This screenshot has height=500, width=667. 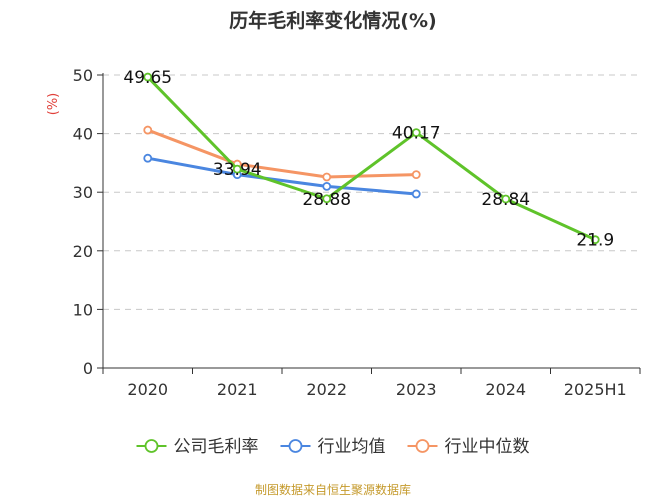 What do you see at coordinates (83, 75) in the screenshot?
I see `y-tick-label: 50` at bounding box center [83, 75].